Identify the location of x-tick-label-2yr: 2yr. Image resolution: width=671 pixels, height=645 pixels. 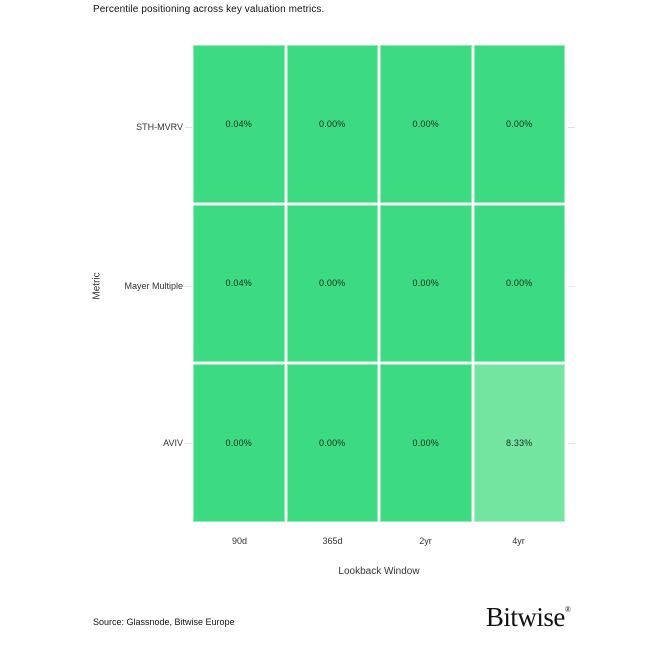
(425, 541).